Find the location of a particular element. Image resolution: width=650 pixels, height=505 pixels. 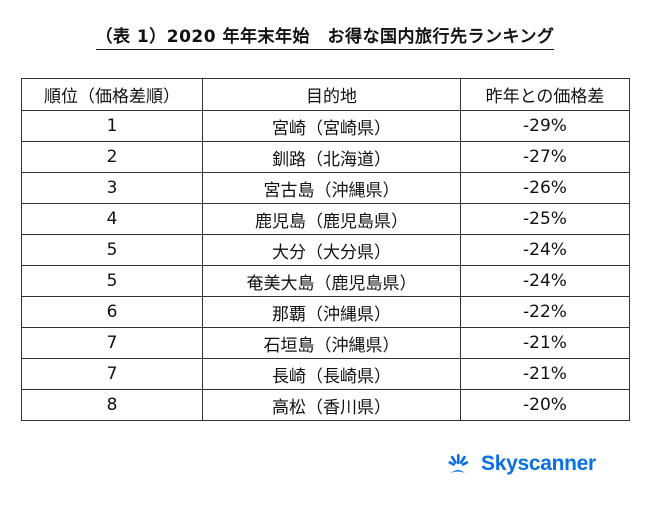

title-text: （表 1）2020 年年末年始 お得な国内旅行先ランキング is located at coordinates (325, 38).